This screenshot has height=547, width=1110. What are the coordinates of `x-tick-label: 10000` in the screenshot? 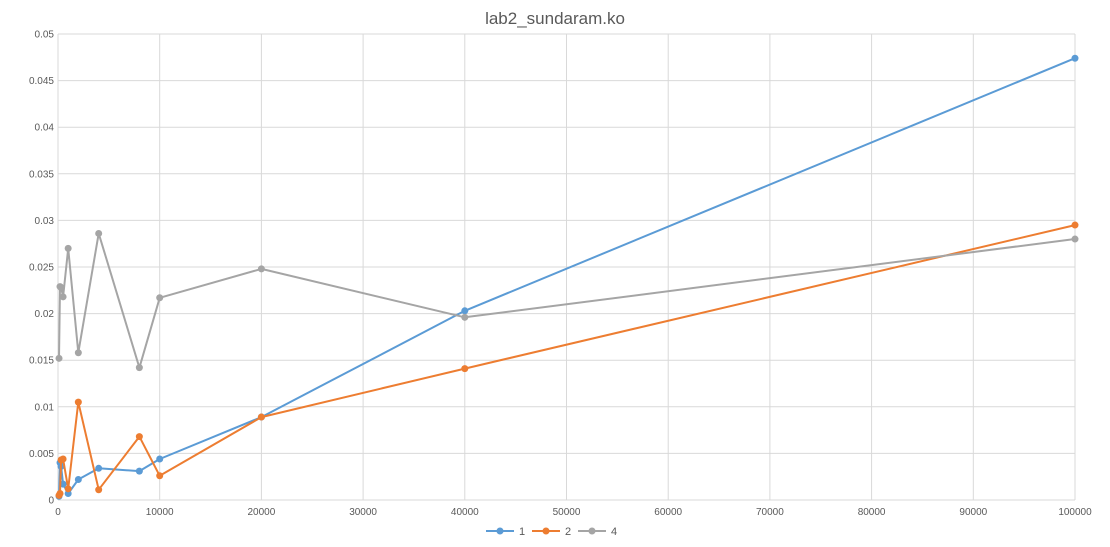 It's located at (160, 512).